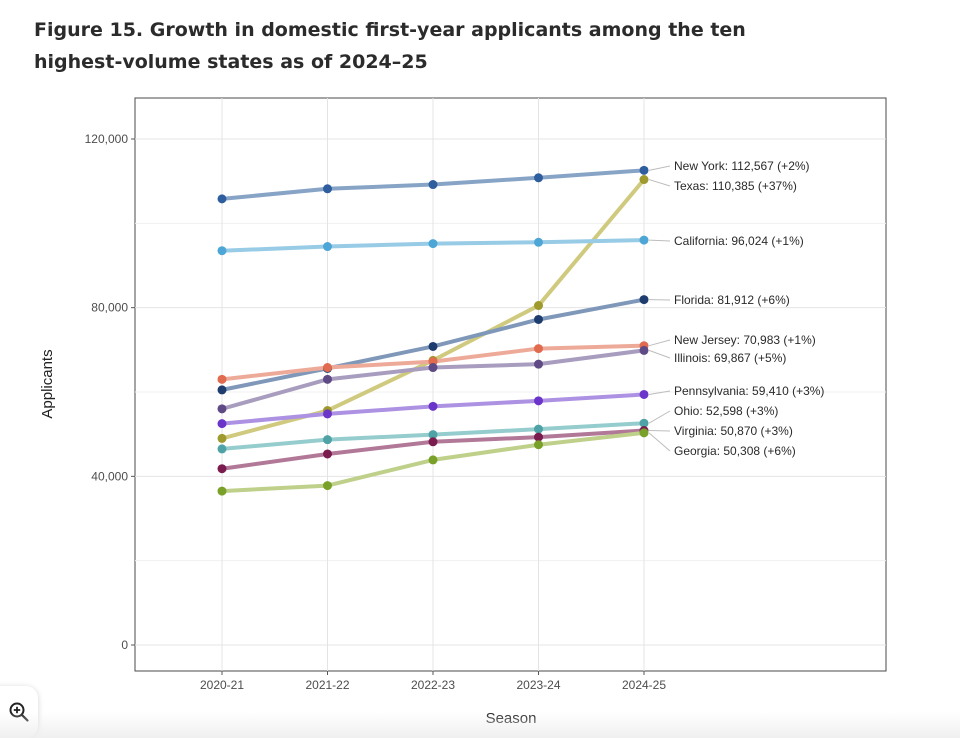  What do you see at coordinates (659, 183) in the screenshot?
I see `leader-line-texas` at bounding box center [659, 183].